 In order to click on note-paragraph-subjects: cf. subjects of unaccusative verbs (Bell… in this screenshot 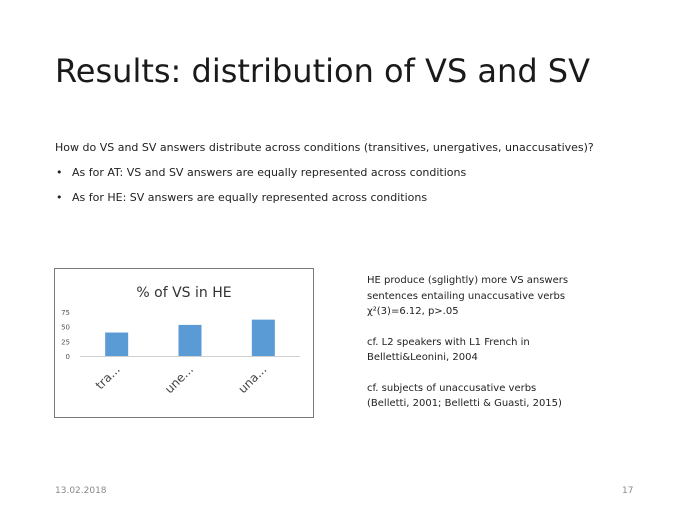, I will do `click(467, 396)`.